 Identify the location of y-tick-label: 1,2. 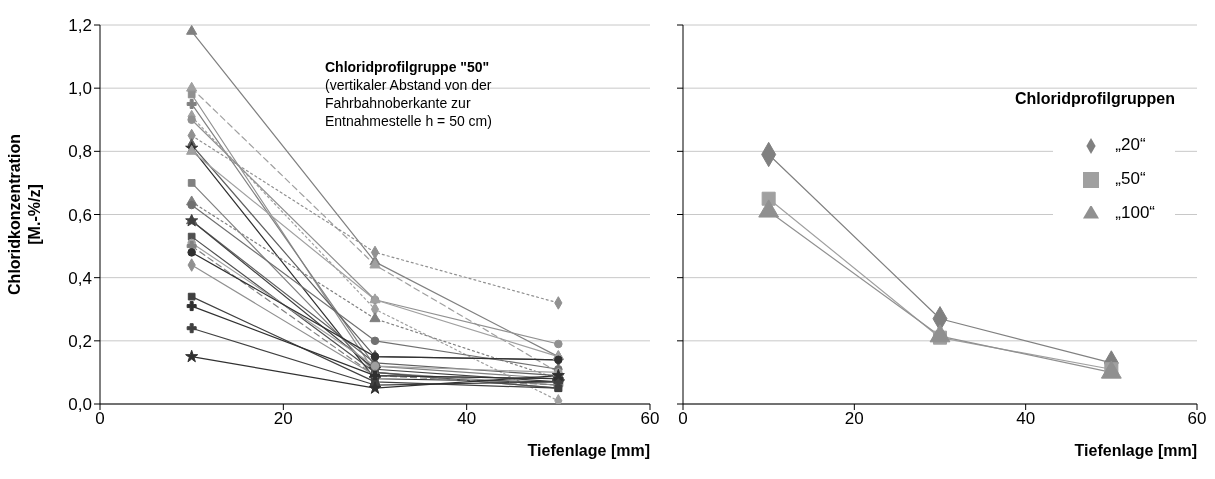
(80, 26).